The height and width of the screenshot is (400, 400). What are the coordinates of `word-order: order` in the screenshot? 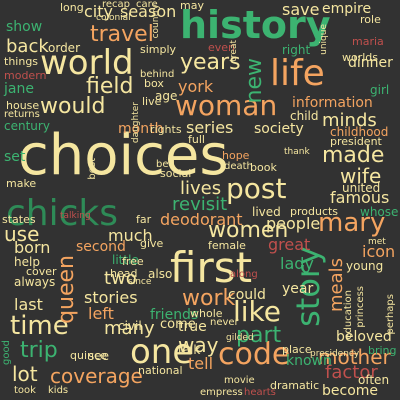 It's located at (64, 48).